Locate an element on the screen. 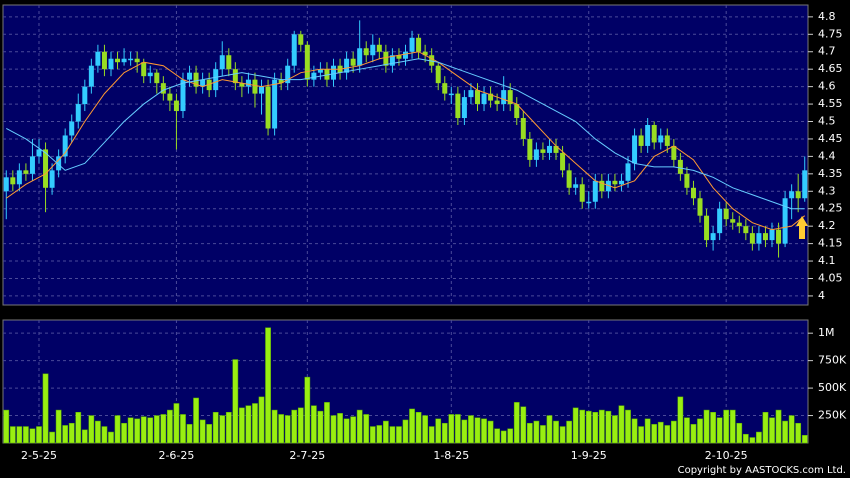 This screenshot has height=478, width=850. y-tick-label: 4.4 is located at coordinates (827, 155).